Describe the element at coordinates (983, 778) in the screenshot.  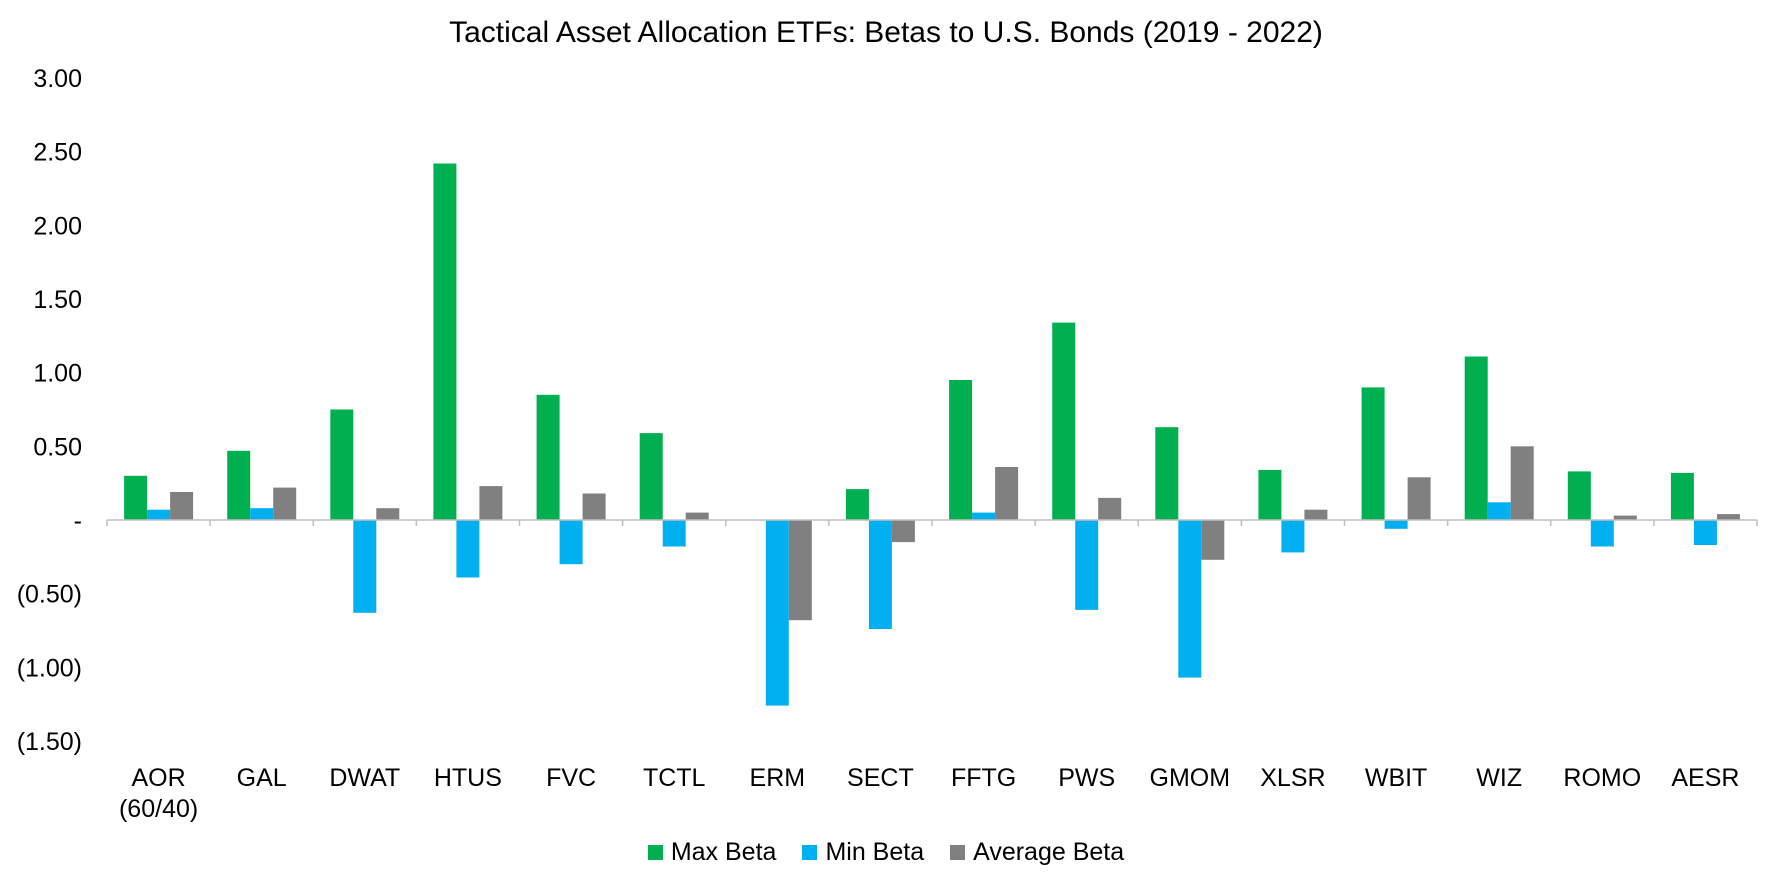
I see `category-label: FFTG` at that location.